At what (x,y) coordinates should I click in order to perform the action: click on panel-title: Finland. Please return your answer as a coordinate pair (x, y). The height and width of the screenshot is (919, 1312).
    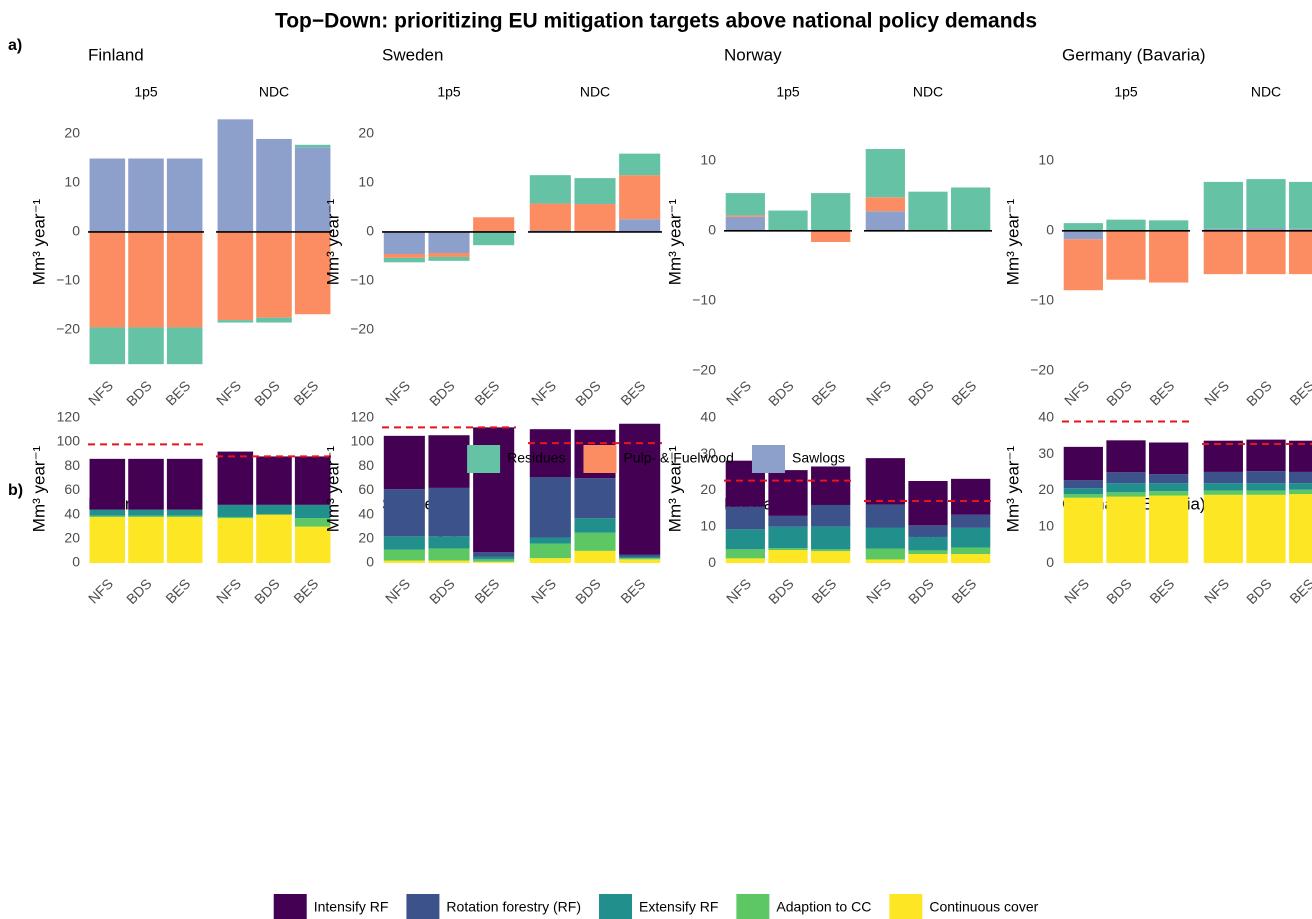
    Looking at the image, I should click on (116, 54).